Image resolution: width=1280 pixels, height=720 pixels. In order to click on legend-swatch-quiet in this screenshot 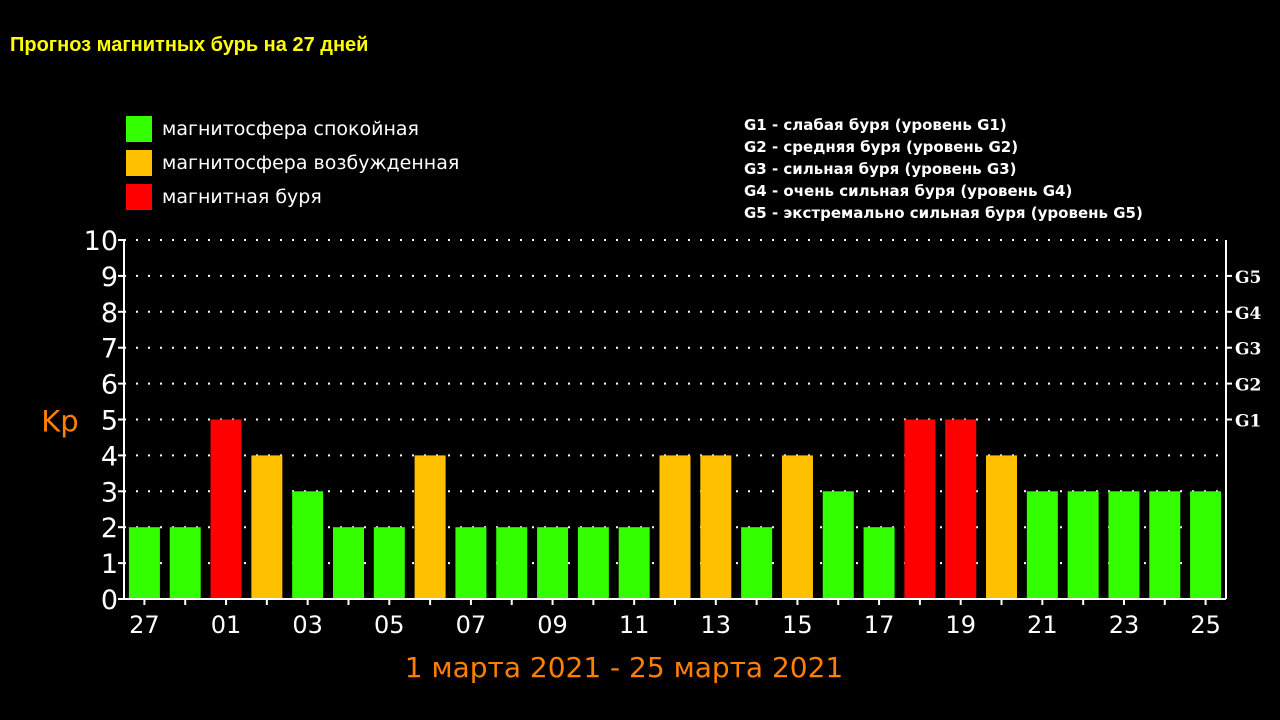, I will do `click(139, 129)`.